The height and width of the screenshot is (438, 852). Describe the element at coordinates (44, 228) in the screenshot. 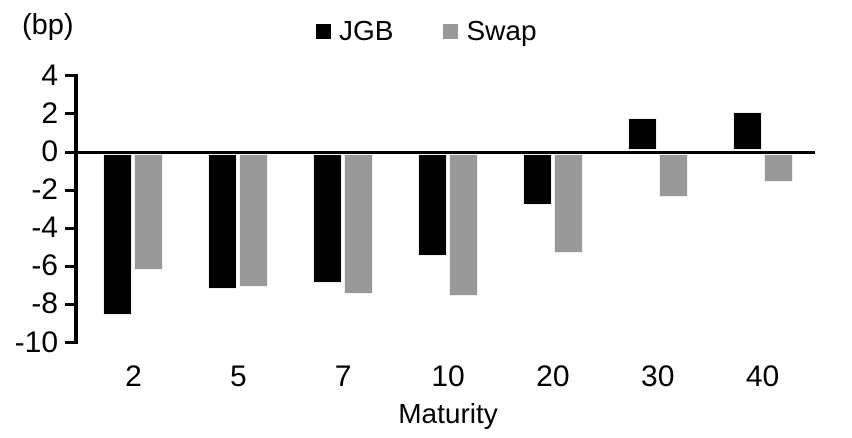

I see `y-tick-label: -4` at that location.